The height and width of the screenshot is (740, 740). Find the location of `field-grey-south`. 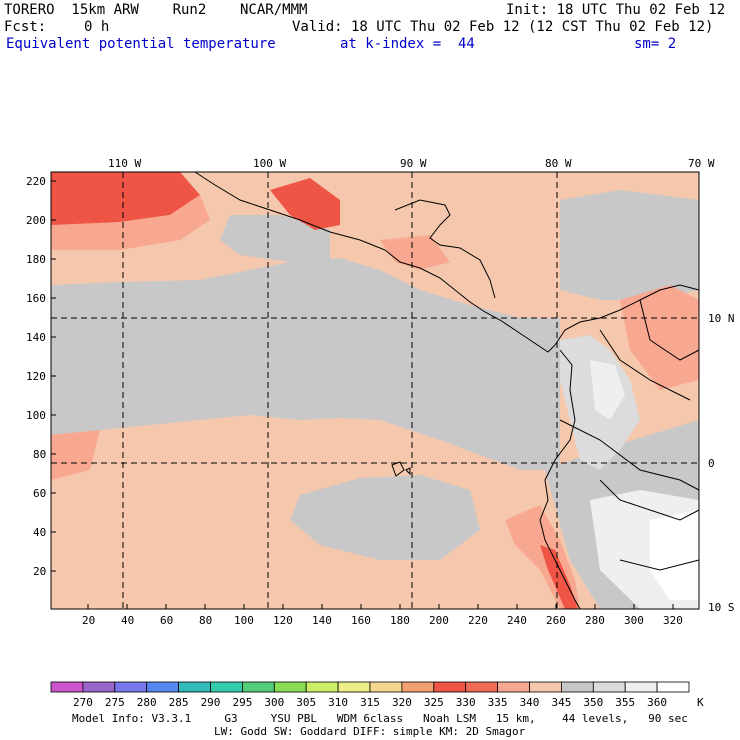

field-grey-south is located at coordinates (385, 517).